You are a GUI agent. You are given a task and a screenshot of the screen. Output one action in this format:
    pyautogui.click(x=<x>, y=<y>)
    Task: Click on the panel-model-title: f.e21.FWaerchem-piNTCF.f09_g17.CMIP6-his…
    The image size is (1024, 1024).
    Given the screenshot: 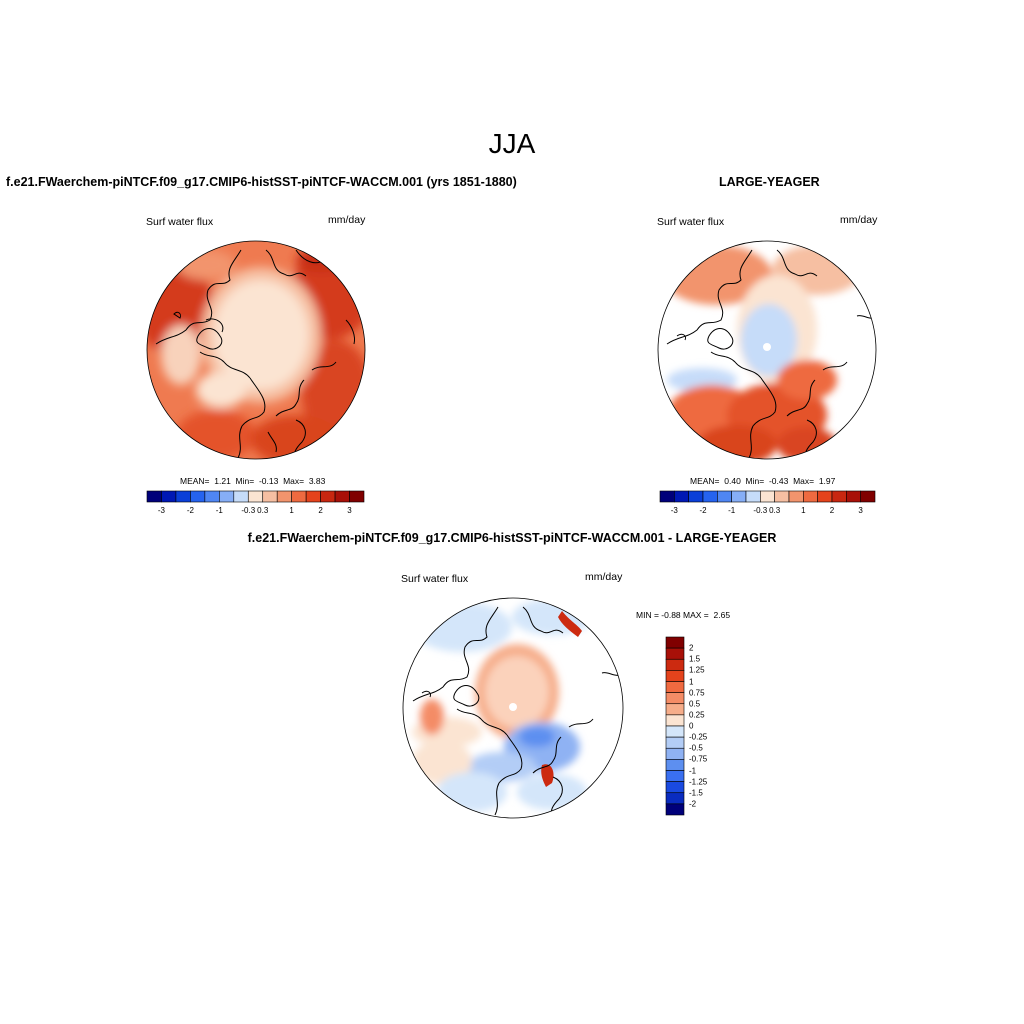 What is the action you would take?
    pyautogui.click(x=261, y=182)
    